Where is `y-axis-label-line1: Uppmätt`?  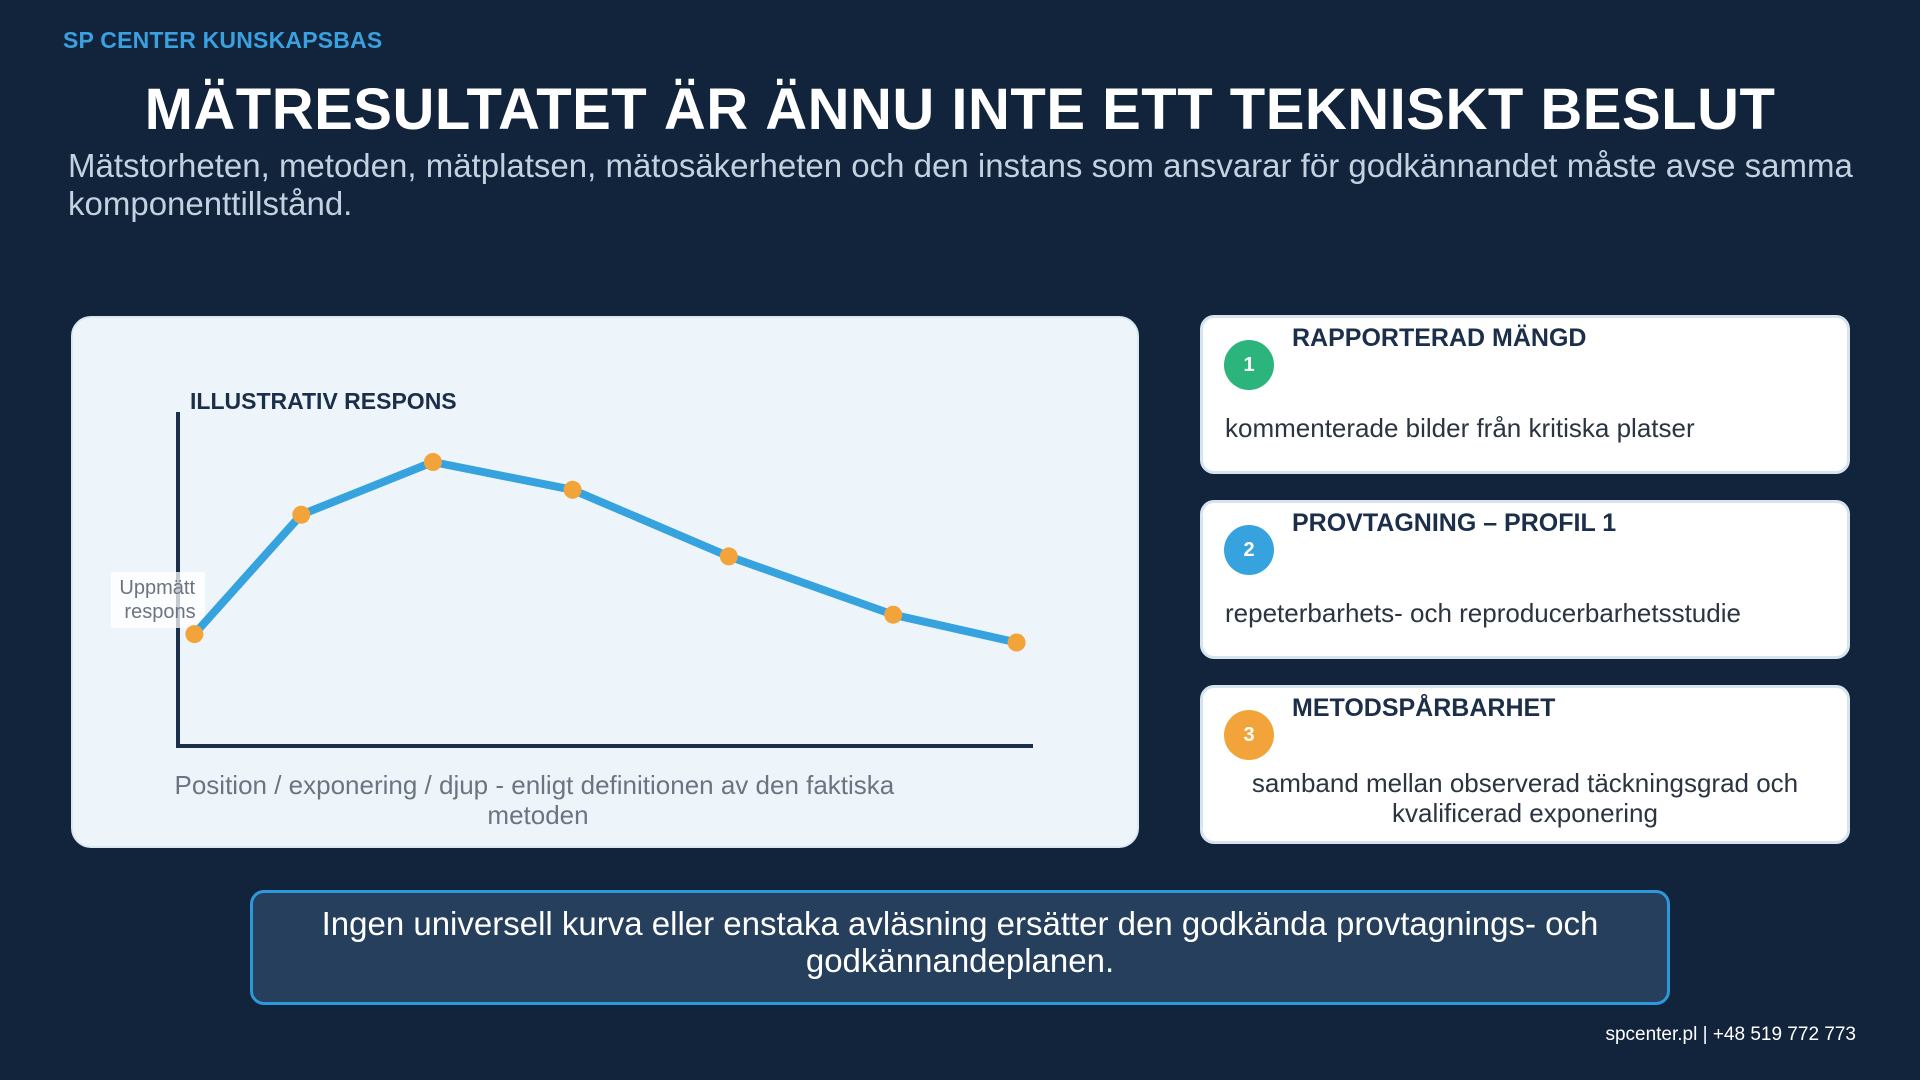
y-axis-label-line1: Uppmätt is located at coordinates (157, 588).